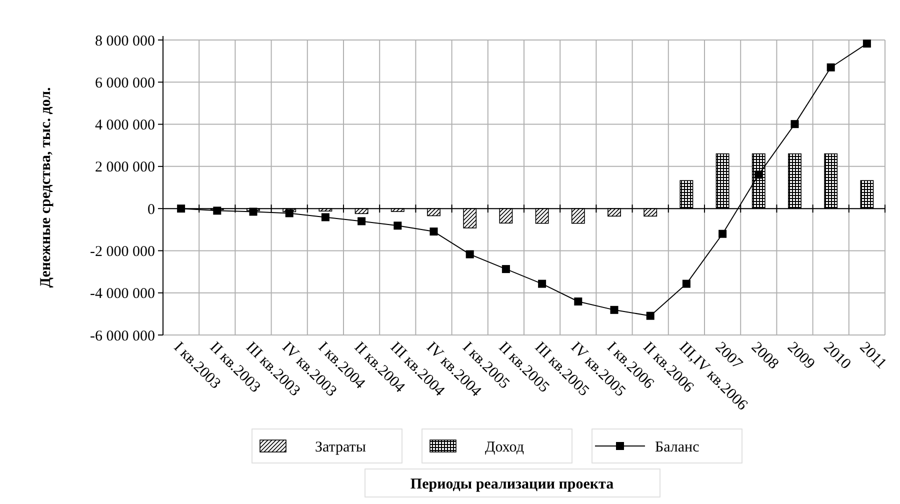  What do you see at coordinates (340, 447) in the screenshot?
I see `legend-label: Затраты` at bounding box center [340, 447].